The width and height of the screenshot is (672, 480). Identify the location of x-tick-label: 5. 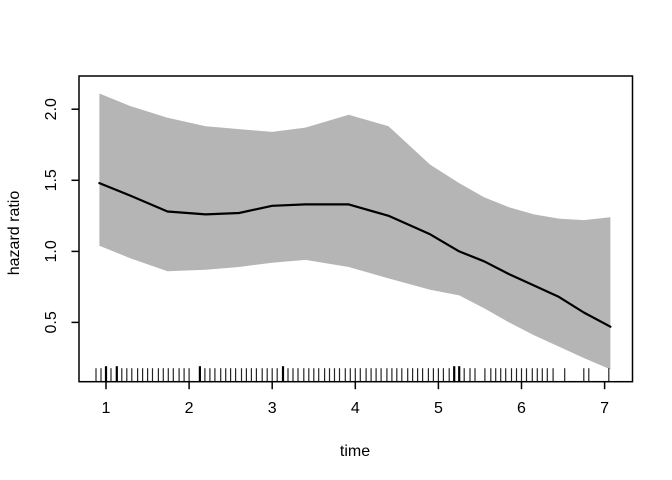
(438, 408).